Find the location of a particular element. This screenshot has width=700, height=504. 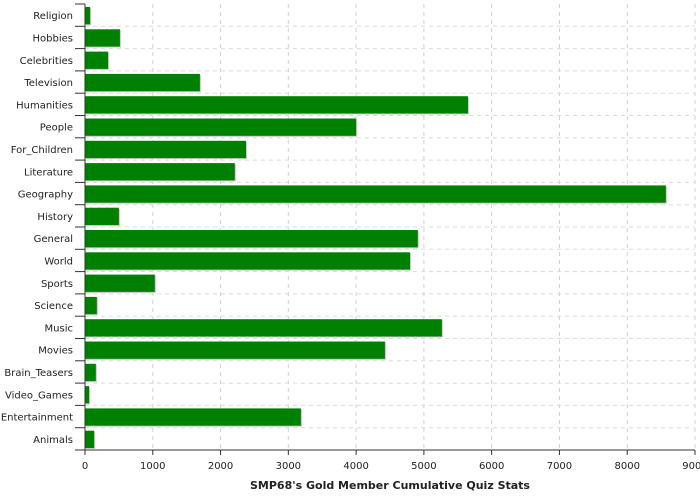

bar-geography is located at coordinates (375, 194).